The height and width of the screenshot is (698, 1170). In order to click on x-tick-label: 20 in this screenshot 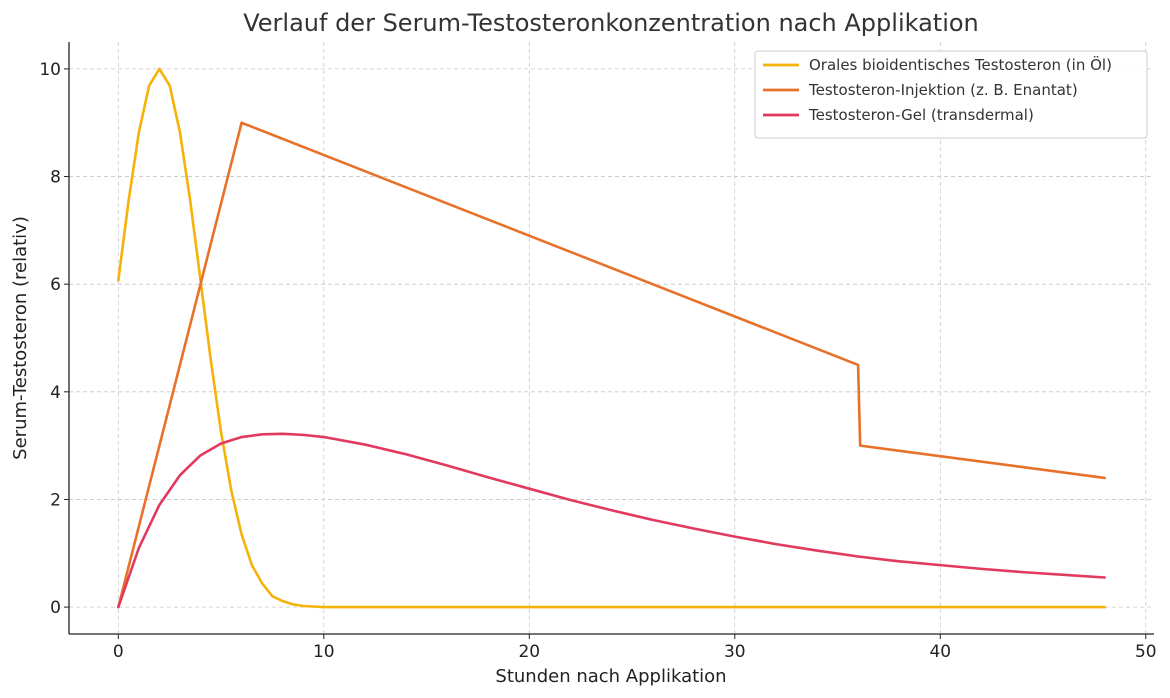, I will do `click(529, 652)`.